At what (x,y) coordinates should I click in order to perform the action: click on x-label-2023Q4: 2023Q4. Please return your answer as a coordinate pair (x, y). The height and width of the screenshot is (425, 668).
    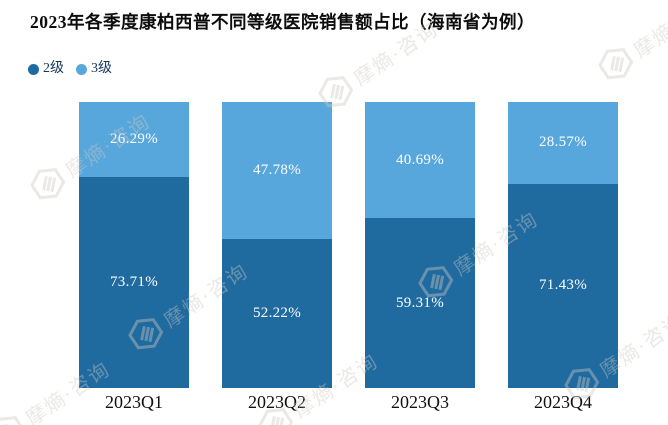
    Looking at the image, I should click on (563, 402).